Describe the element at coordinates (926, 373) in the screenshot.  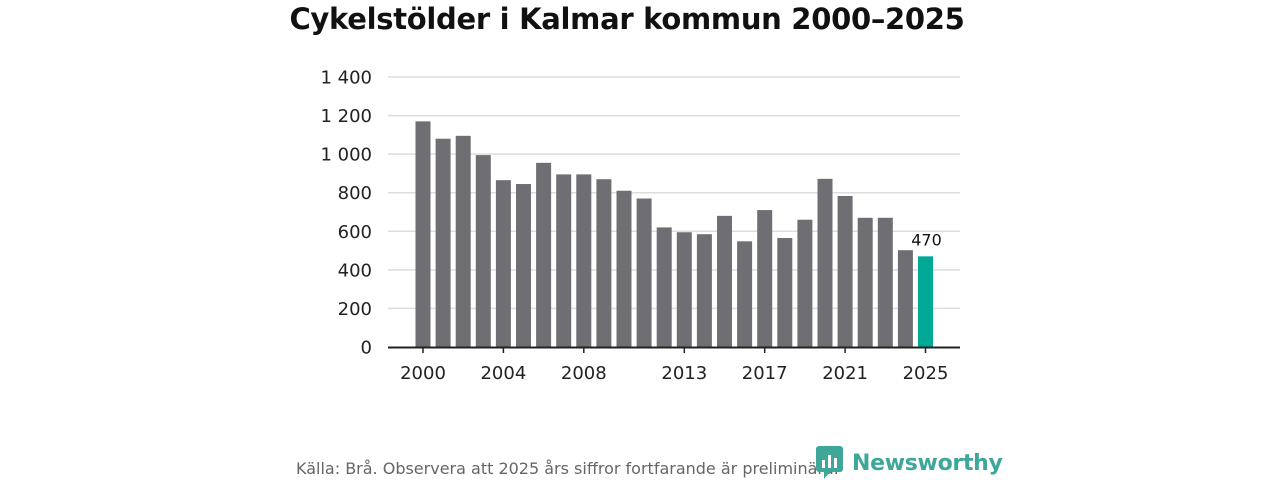
I see `x-tick-label: 2025` at that location.